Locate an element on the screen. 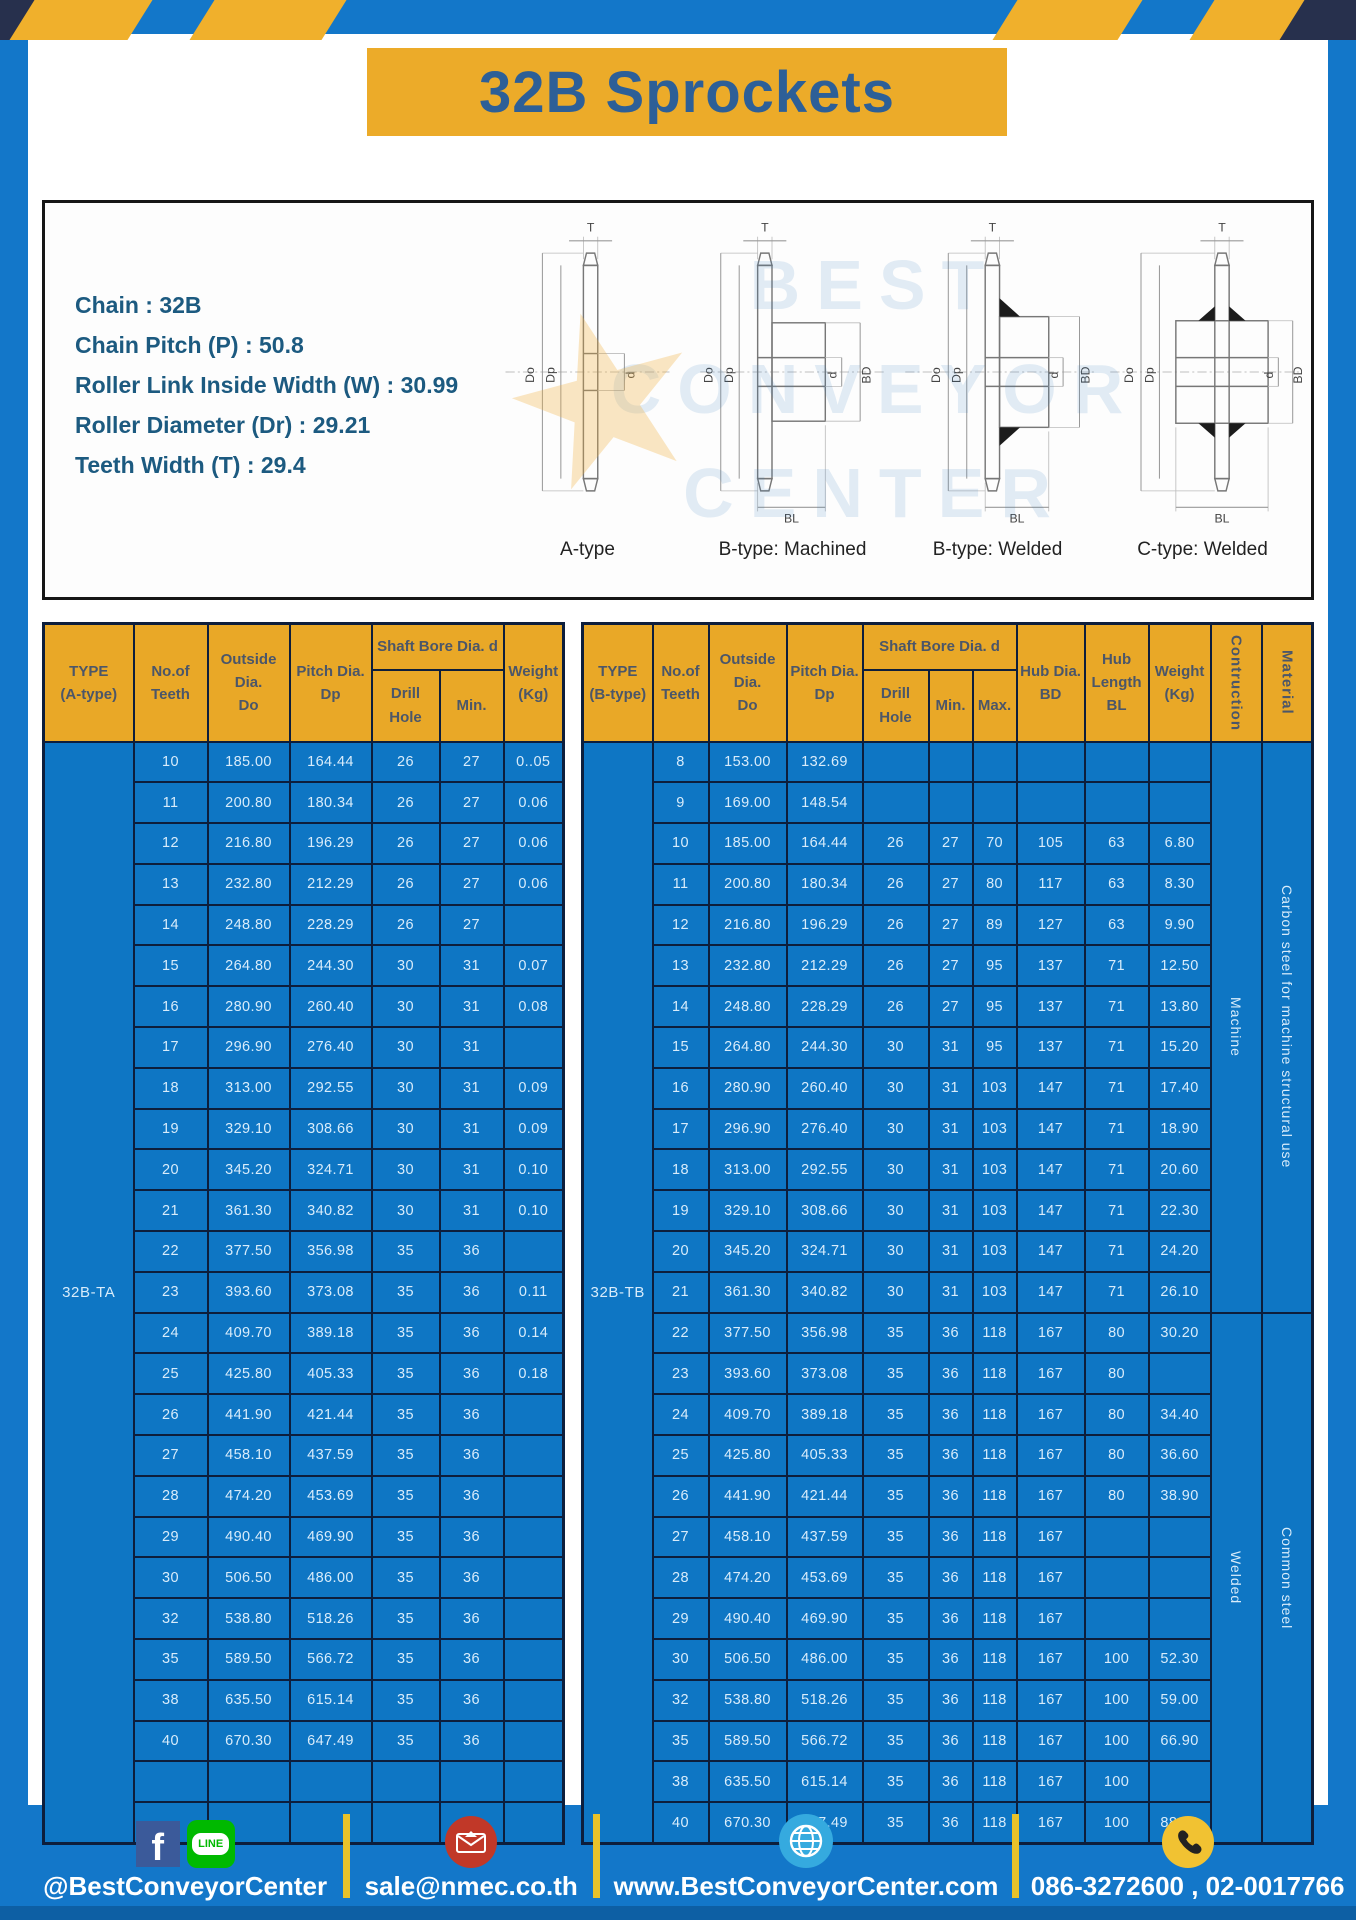  table-row: 17 296.90 276.40 30 31 is located at coordinates (304, 1047).